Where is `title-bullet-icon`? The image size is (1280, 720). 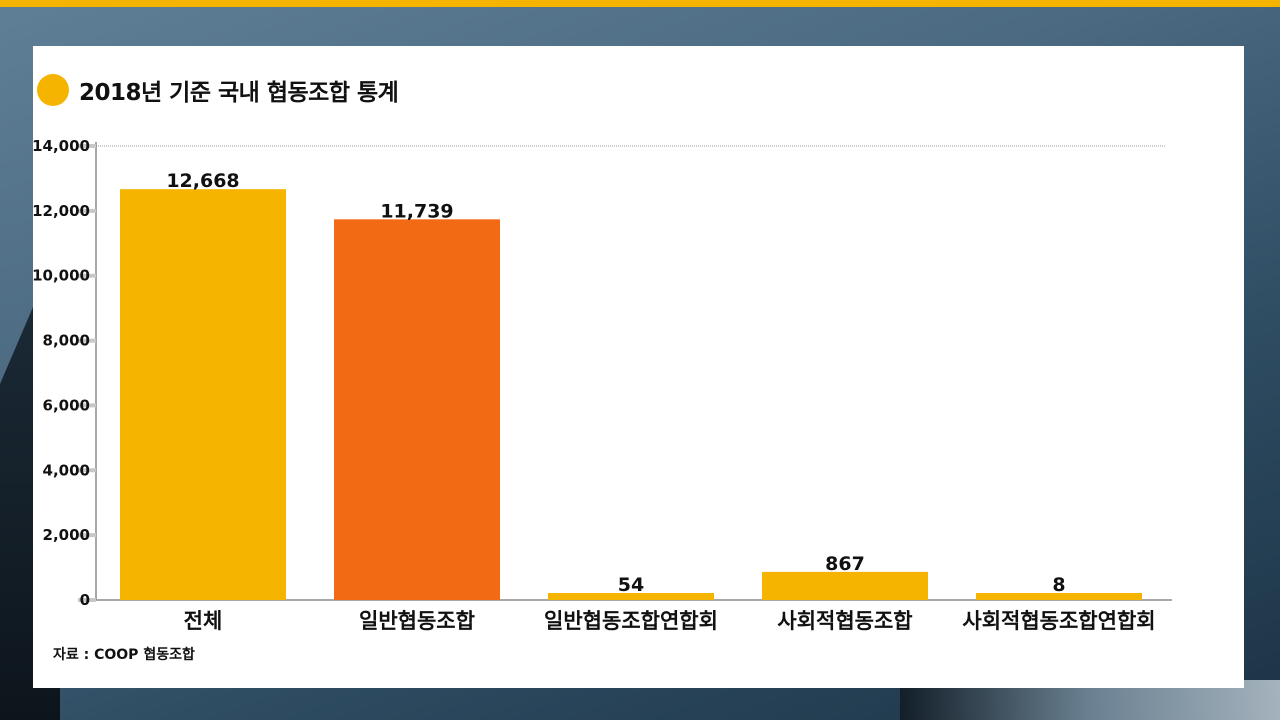
title-bullet-icon is located at coordinates (53, 90).